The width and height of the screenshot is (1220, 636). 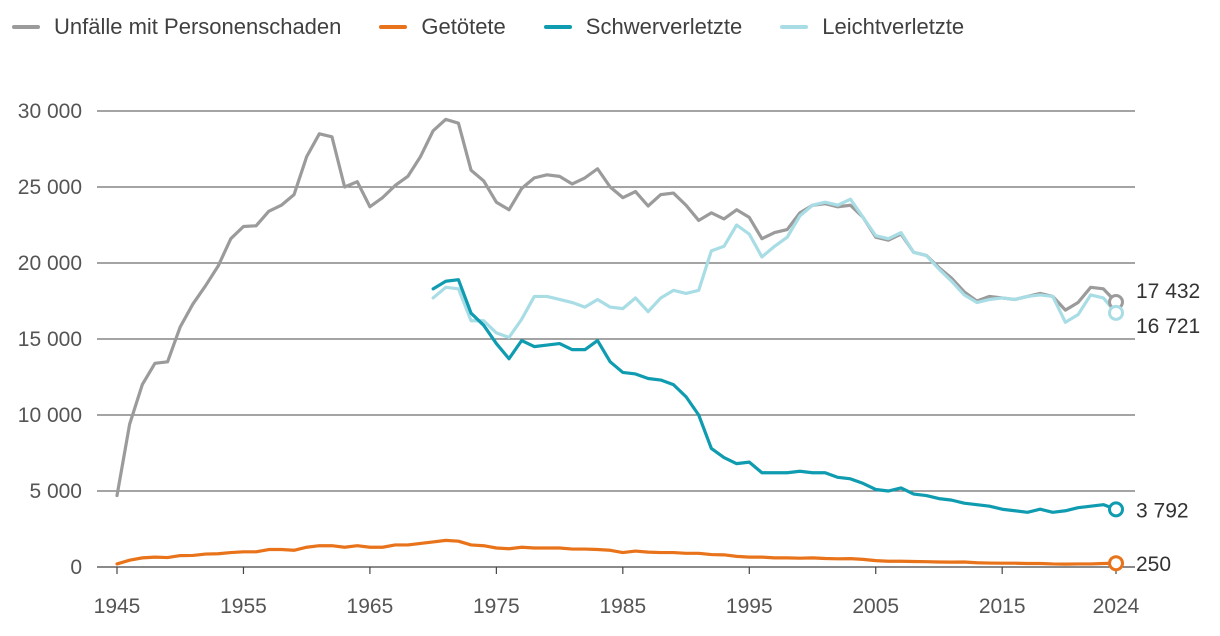 I want to click on end-marker-getoetete, so click(x=1116, y=563).